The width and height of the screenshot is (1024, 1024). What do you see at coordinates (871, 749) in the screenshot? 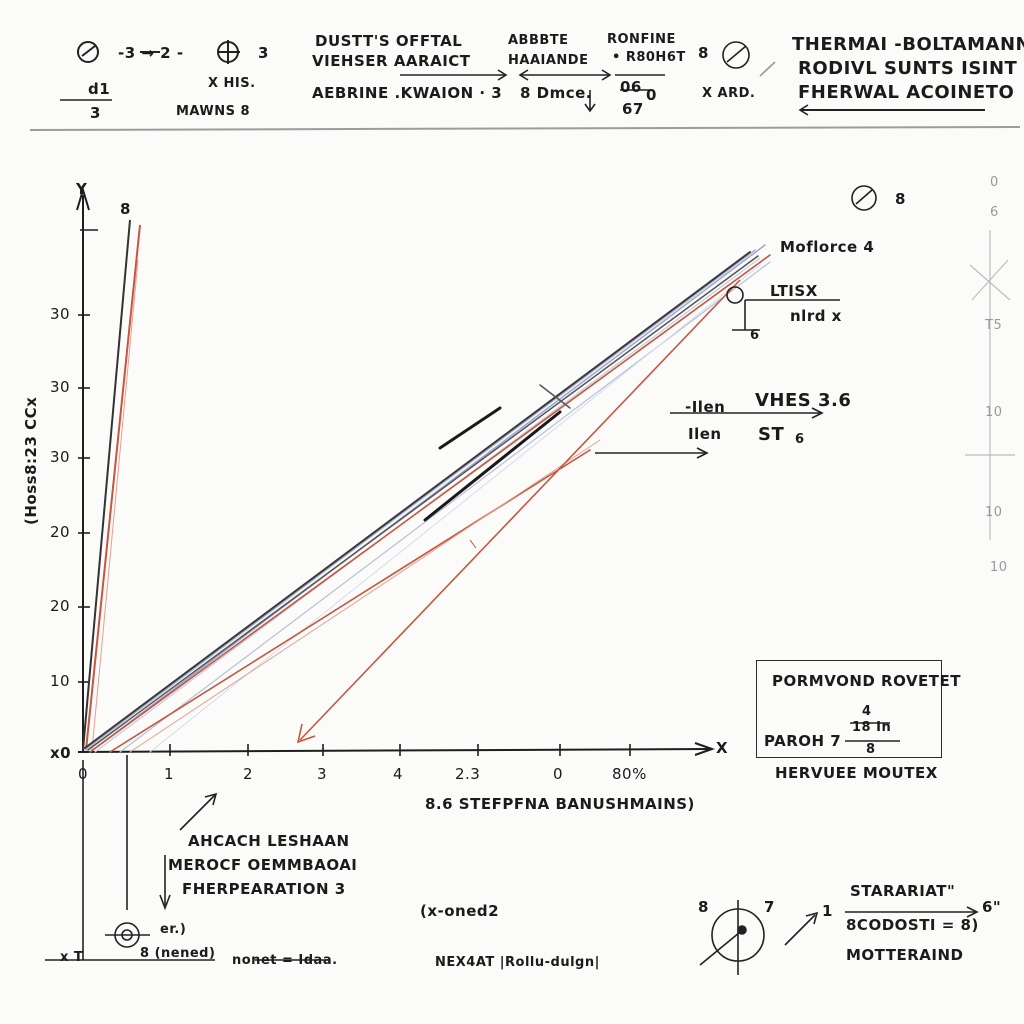
I see `legend-row-value: 8` at bounding box center [871, 749].